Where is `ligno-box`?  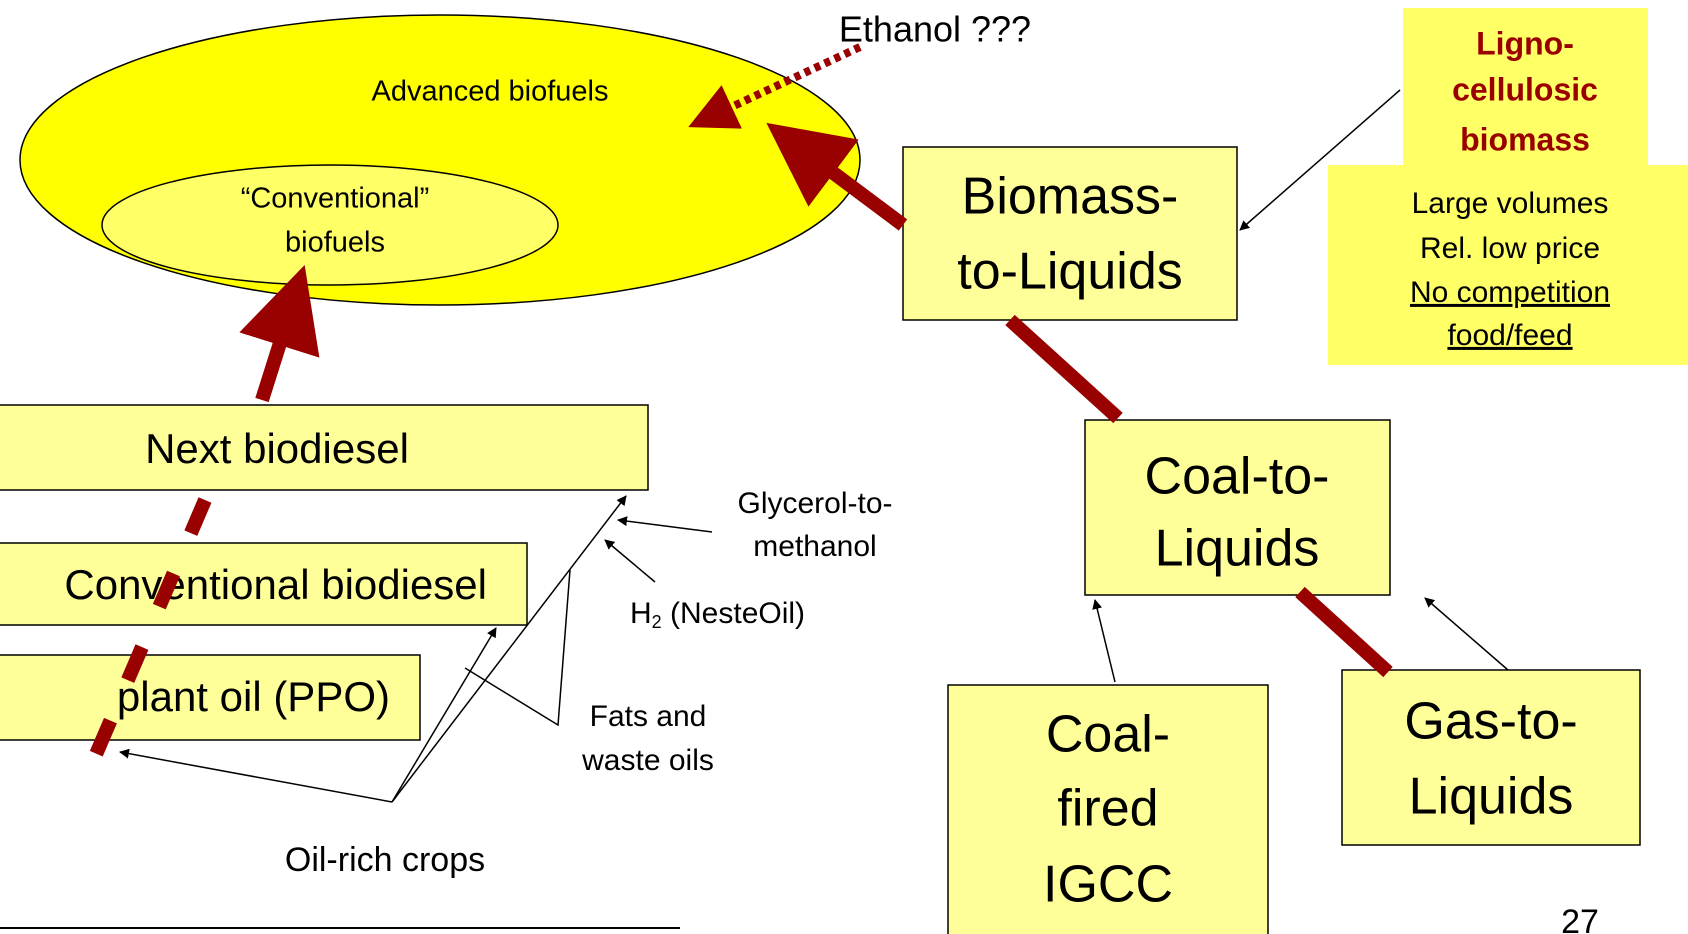
ligno-box is located at coordinates (1525, 88).